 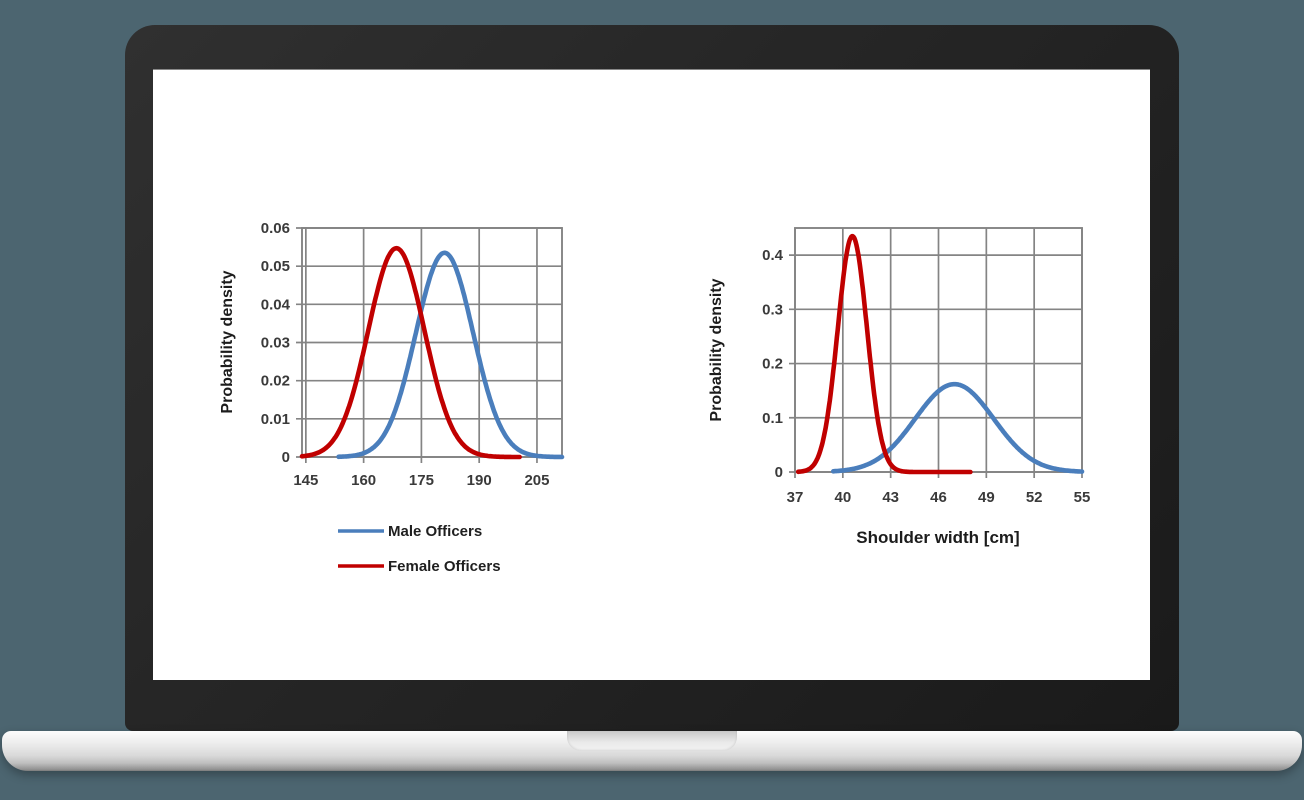 What do you see at coordinates (842, 497) in the screenshot?
I see `x-tick-label: 40` at bounding box center [842, 497].